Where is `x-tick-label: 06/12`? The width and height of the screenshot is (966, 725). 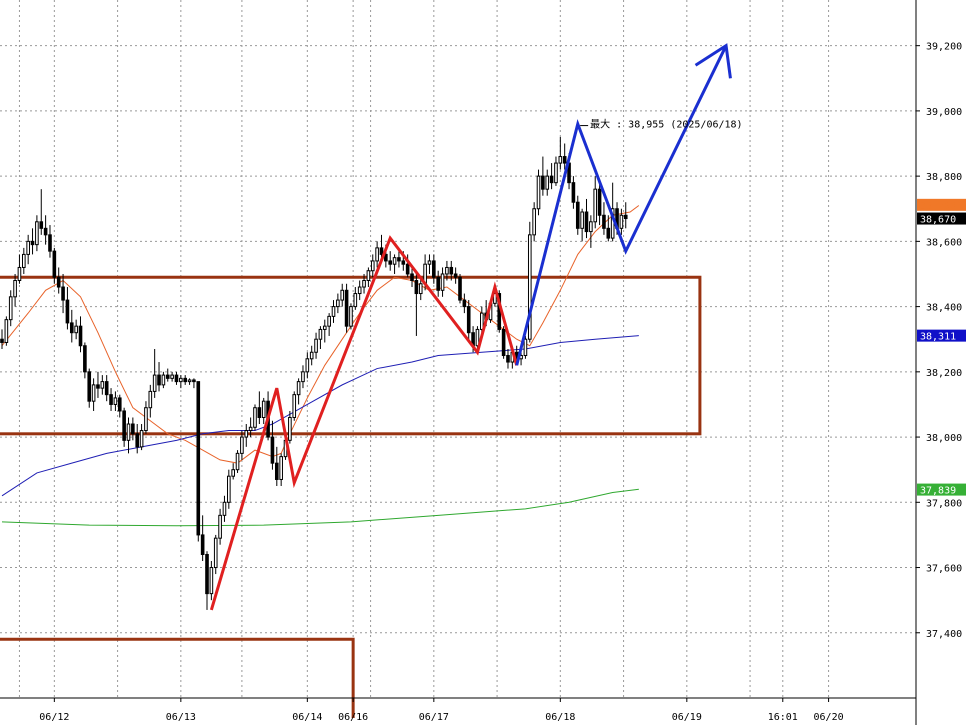
x-tick-label: 06/12 is located at coordinates (54, 717).